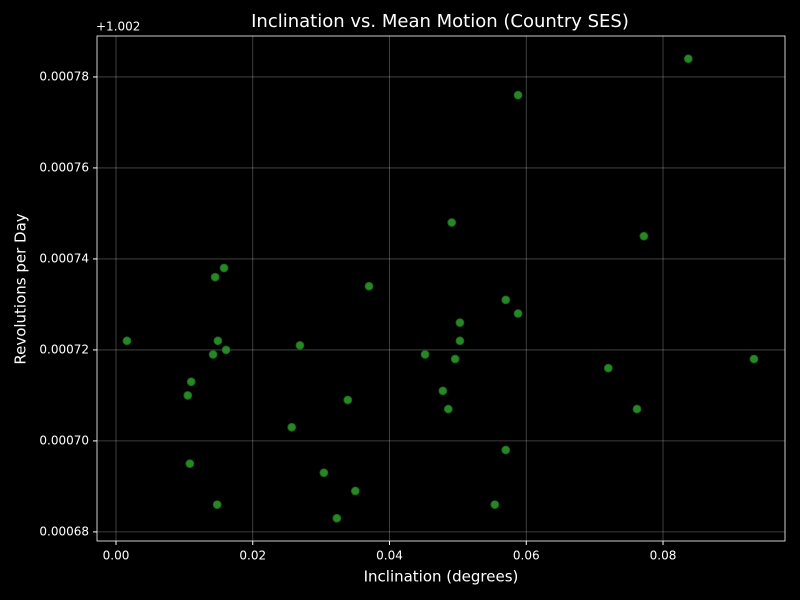 The image size is (800, 600). Describe the element at coordinates (64, 258) in the screenshot. I see `y-tick-label: 0.00074` at that location.